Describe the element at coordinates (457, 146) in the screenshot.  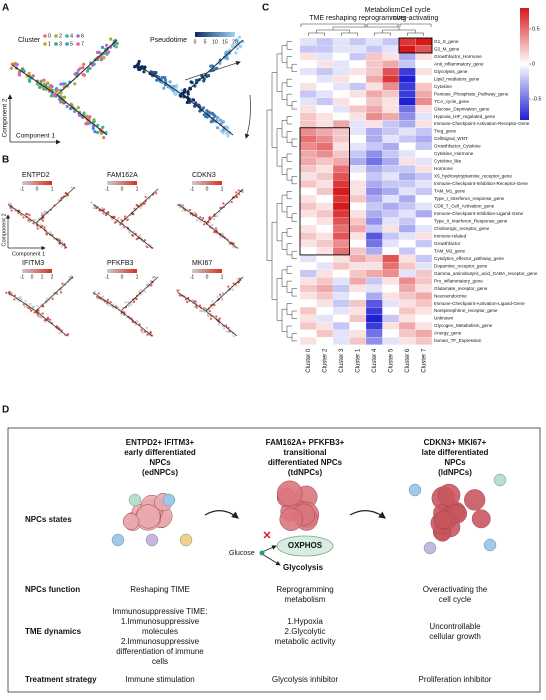
I see `row-label: Growthfactor_Cytokine` at that location.